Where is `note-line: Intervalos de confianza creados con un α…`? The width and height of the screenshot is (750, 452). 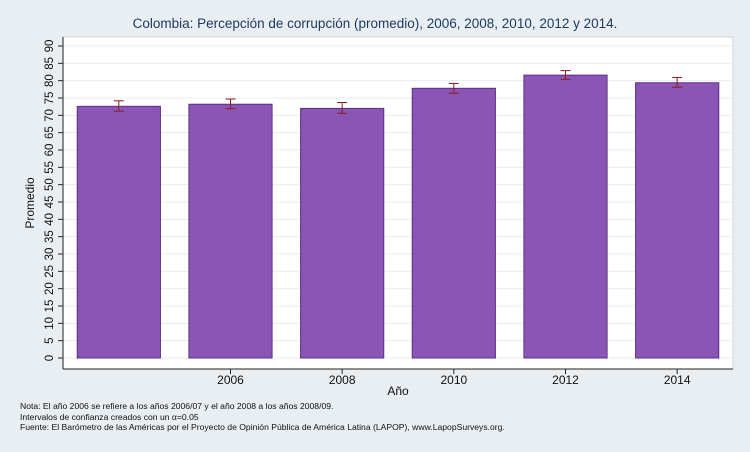 note-line: Intervalos de confianza creados con un α… is located at coordinates (109, 416).